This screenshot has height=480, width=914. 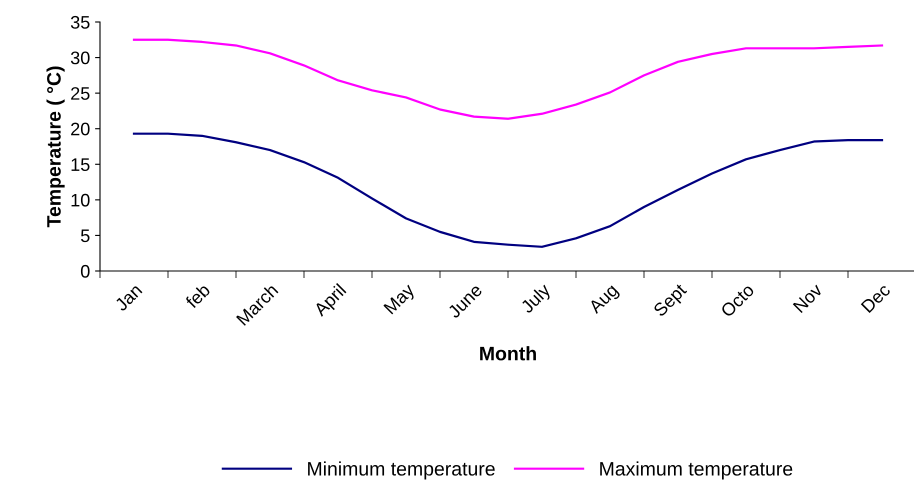 I want to click on y-tick-label: 30, so click(x=80, y=58).